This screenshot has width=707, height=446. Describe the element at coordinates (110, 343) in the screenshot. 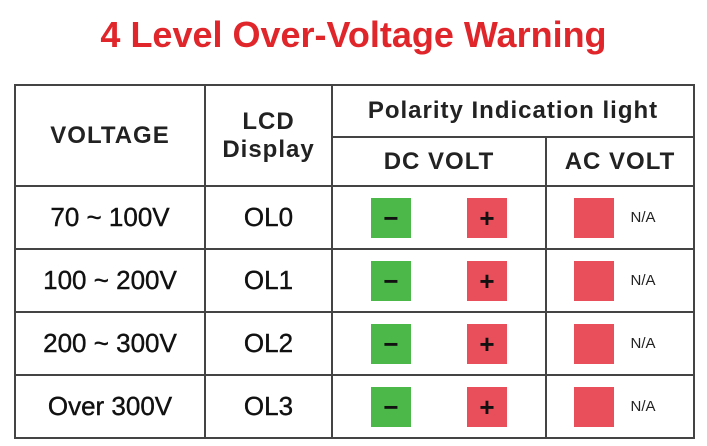

I see `voltage-cell: 200 ~ 300V` at that location.